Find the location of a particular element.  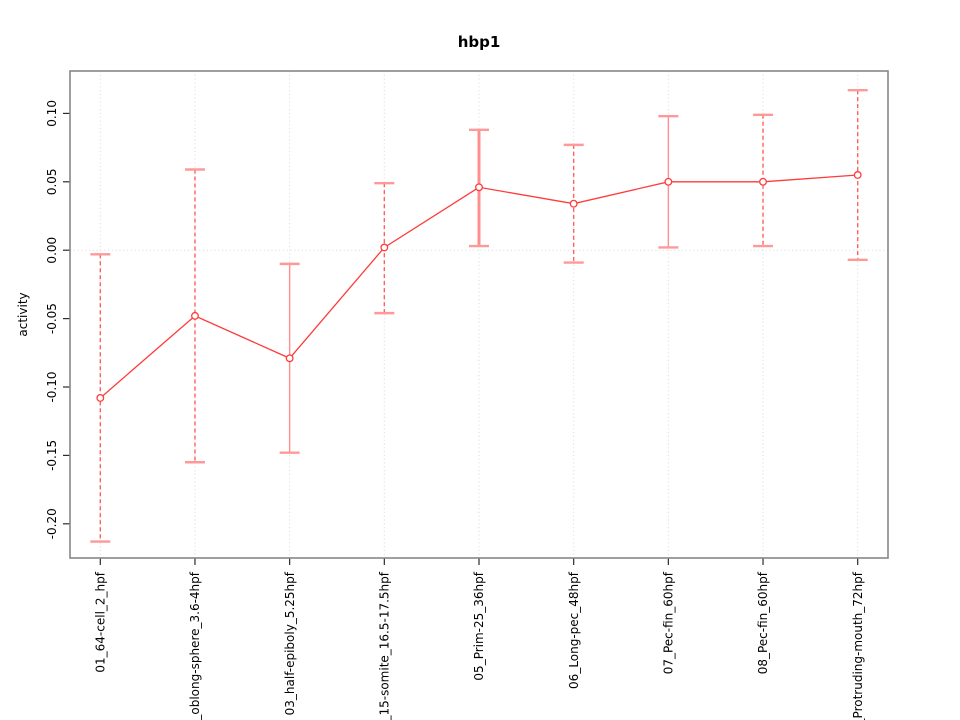

y-tick-label: 0.10 is located at coordinates (52, 113).